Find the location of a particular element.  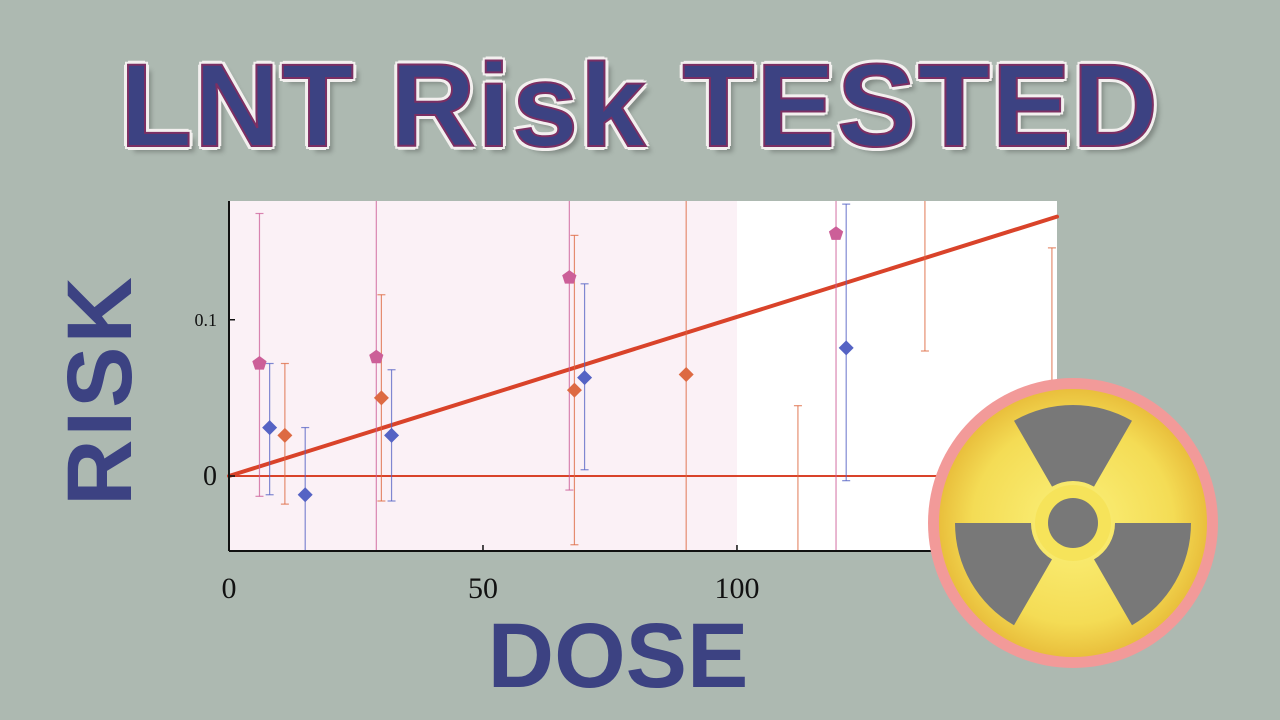

x-tick-label: 50 is located at coordinates (483, 588).